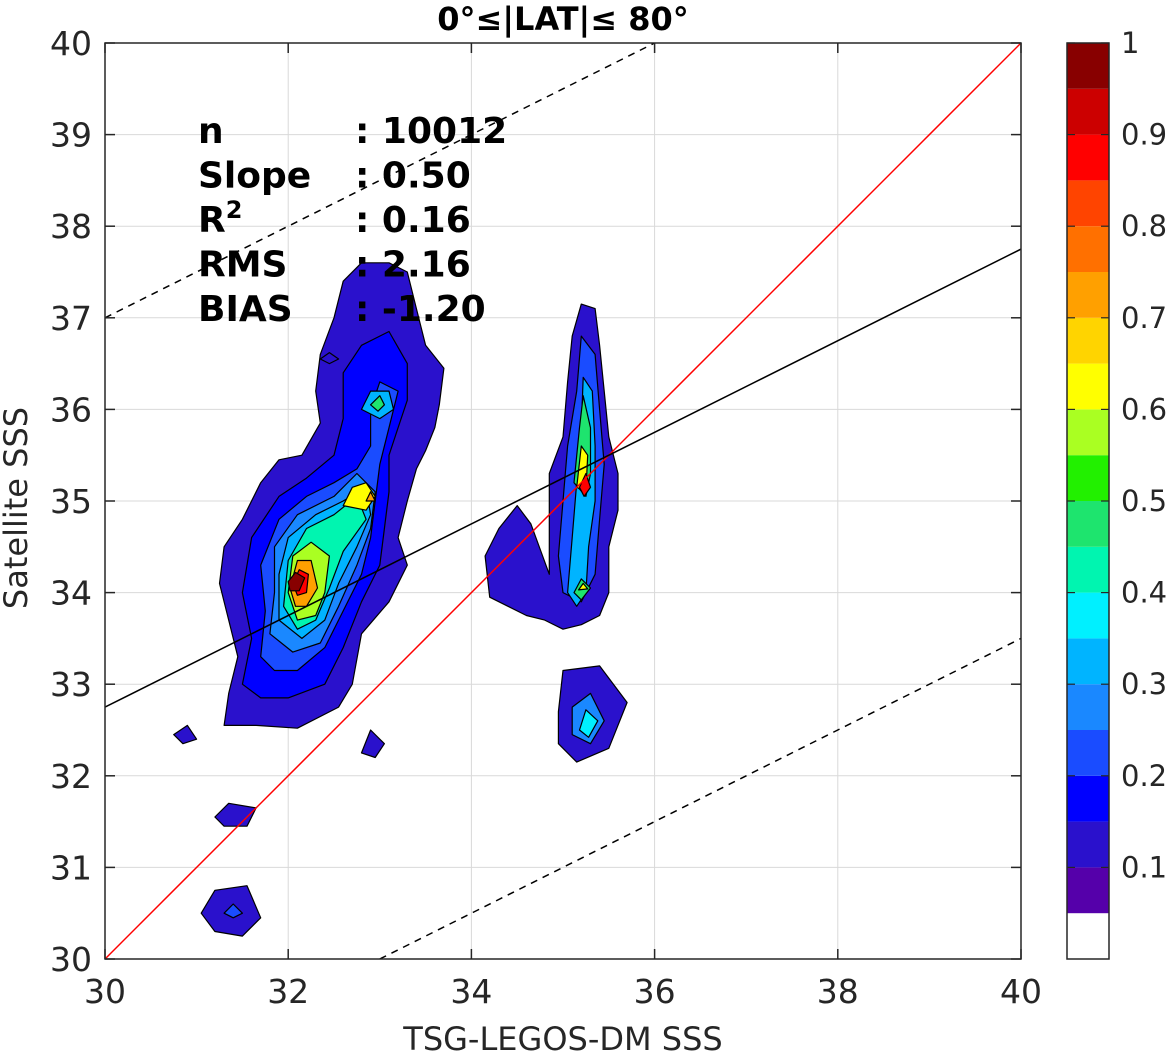  Describe the element at coordinates (71, 959) in the screenshot. I see `y-tick-label: 30` at that location.